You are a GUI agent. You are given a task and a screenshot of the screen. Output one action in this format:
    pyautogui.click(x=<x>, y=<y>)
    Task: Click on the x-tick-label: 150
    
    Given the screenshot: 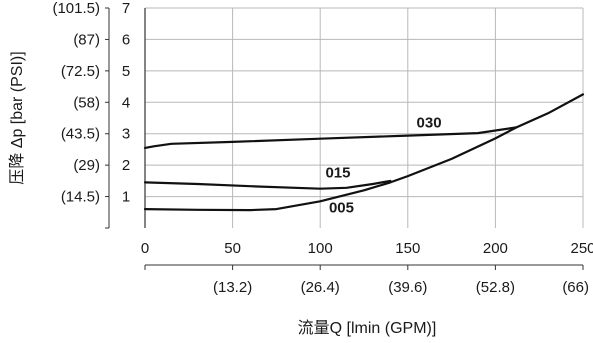 What is the action you would take?
    pyautogui.click(x=407, y=248)
    